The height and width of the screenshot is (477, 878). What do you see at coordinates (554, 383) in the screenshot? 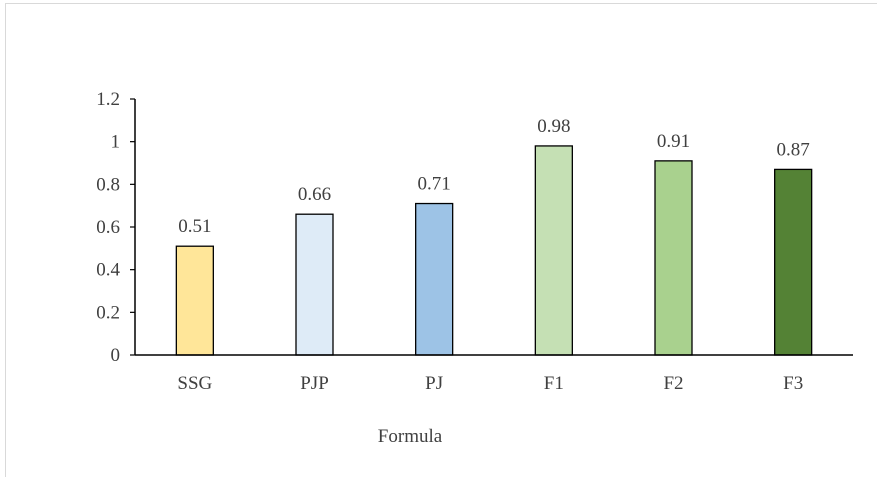
I see `x-tick-label-f1: F1` at bounding box center [554, 383].